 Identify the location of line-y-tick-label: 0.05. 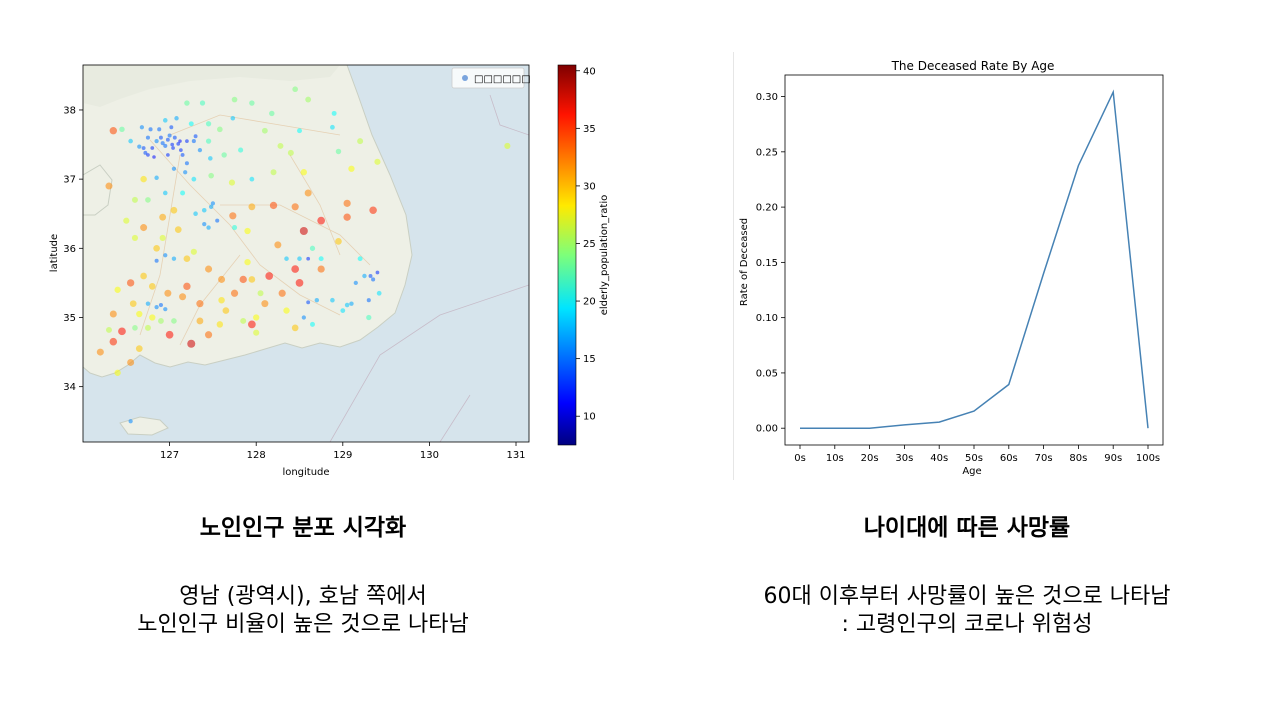
(767, 373).